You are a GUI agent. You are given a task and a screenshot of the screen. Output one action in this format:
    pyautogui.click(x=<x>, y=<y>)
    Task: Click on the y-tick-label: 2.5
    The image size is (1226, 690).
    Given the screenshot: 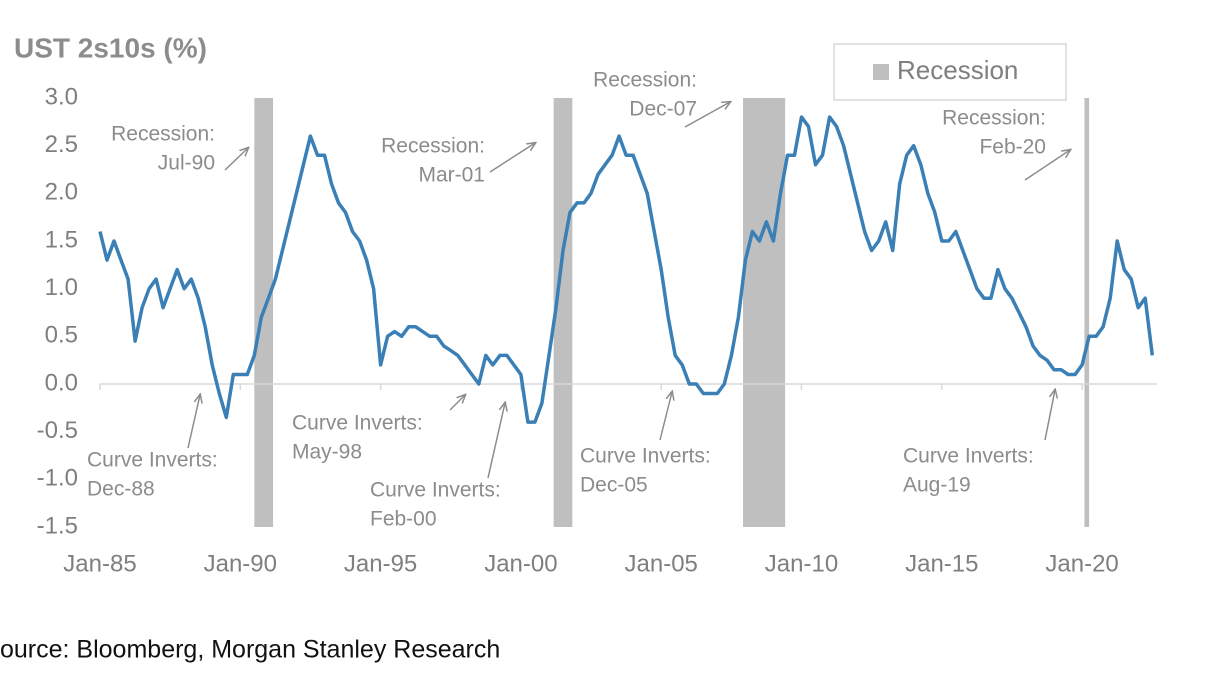 What is the action you would take?
    pyautogui.click(x=61, y=144)
    